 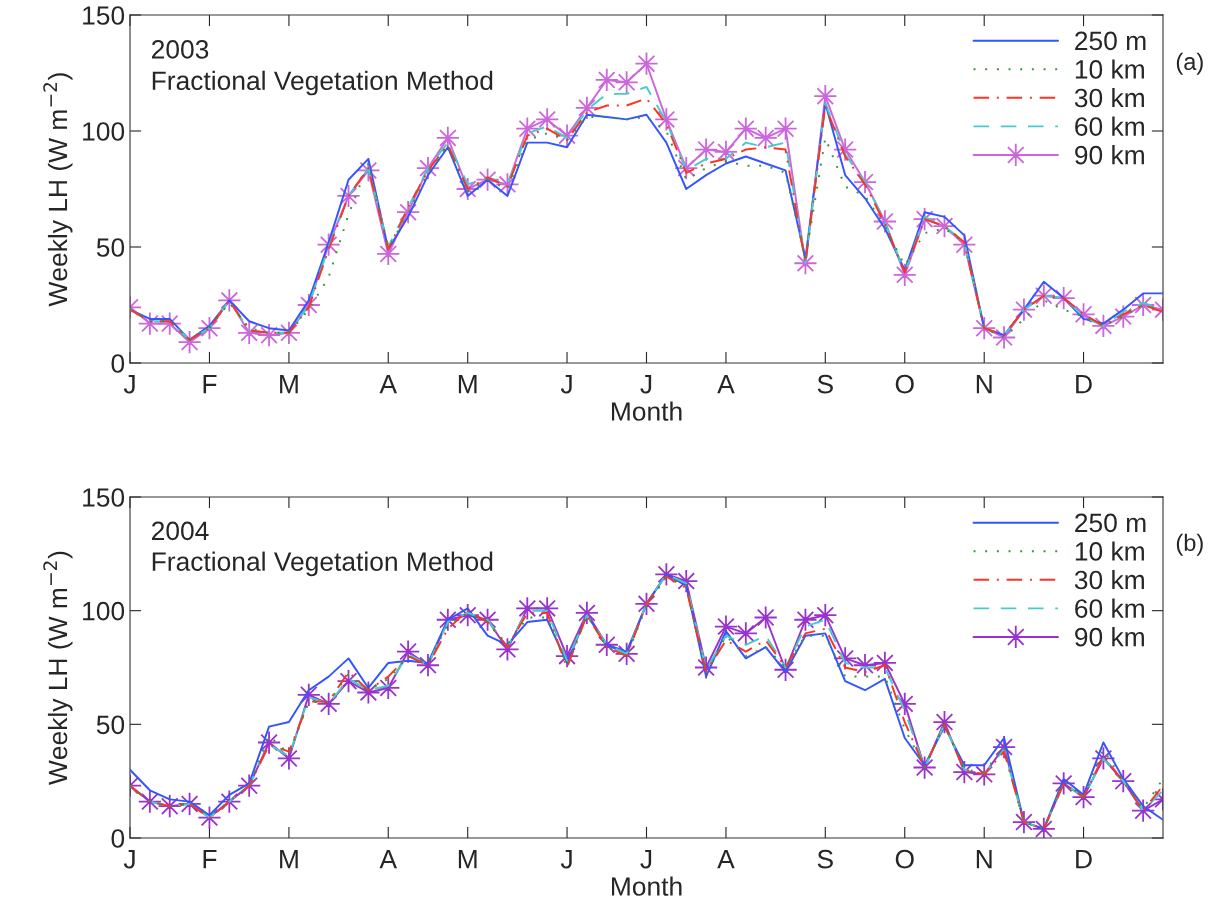 What do you see at coordinates (1189, 544) in the screenshot?
I see `text: (b)` at bounding box center [1189, 544].